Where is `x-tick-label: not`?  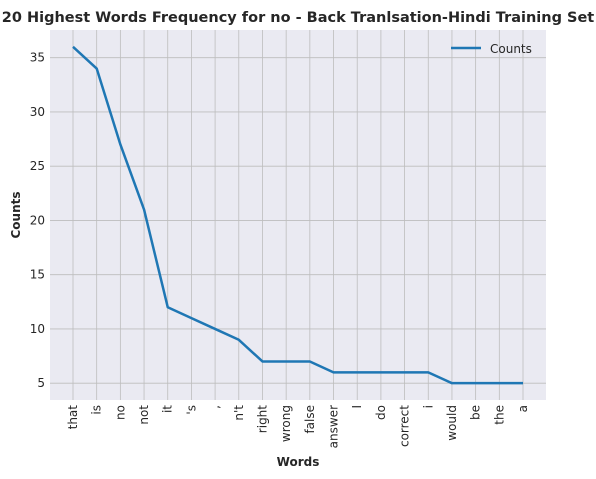 x-tick-label: not is located at coordinates (144, 415).